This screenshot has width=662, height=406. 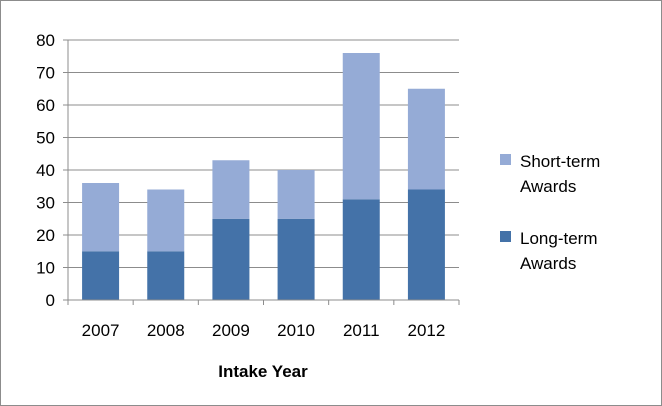 What do you see at coordinates (552, 212) in the screenshot?
I see `legend: Short-term Awards Long-term Awards` at bounding box center [552, 212].